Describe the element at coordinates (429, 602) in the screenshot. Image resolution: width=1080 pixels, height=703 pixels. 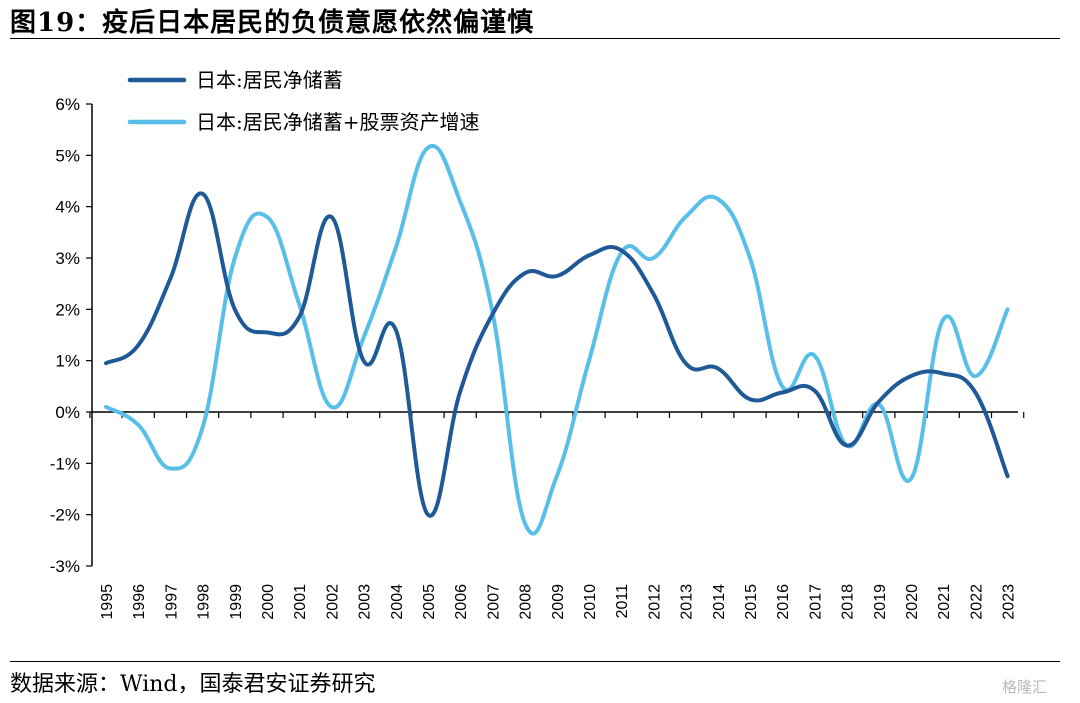
I see `x-tick-label: 2005` at that location.